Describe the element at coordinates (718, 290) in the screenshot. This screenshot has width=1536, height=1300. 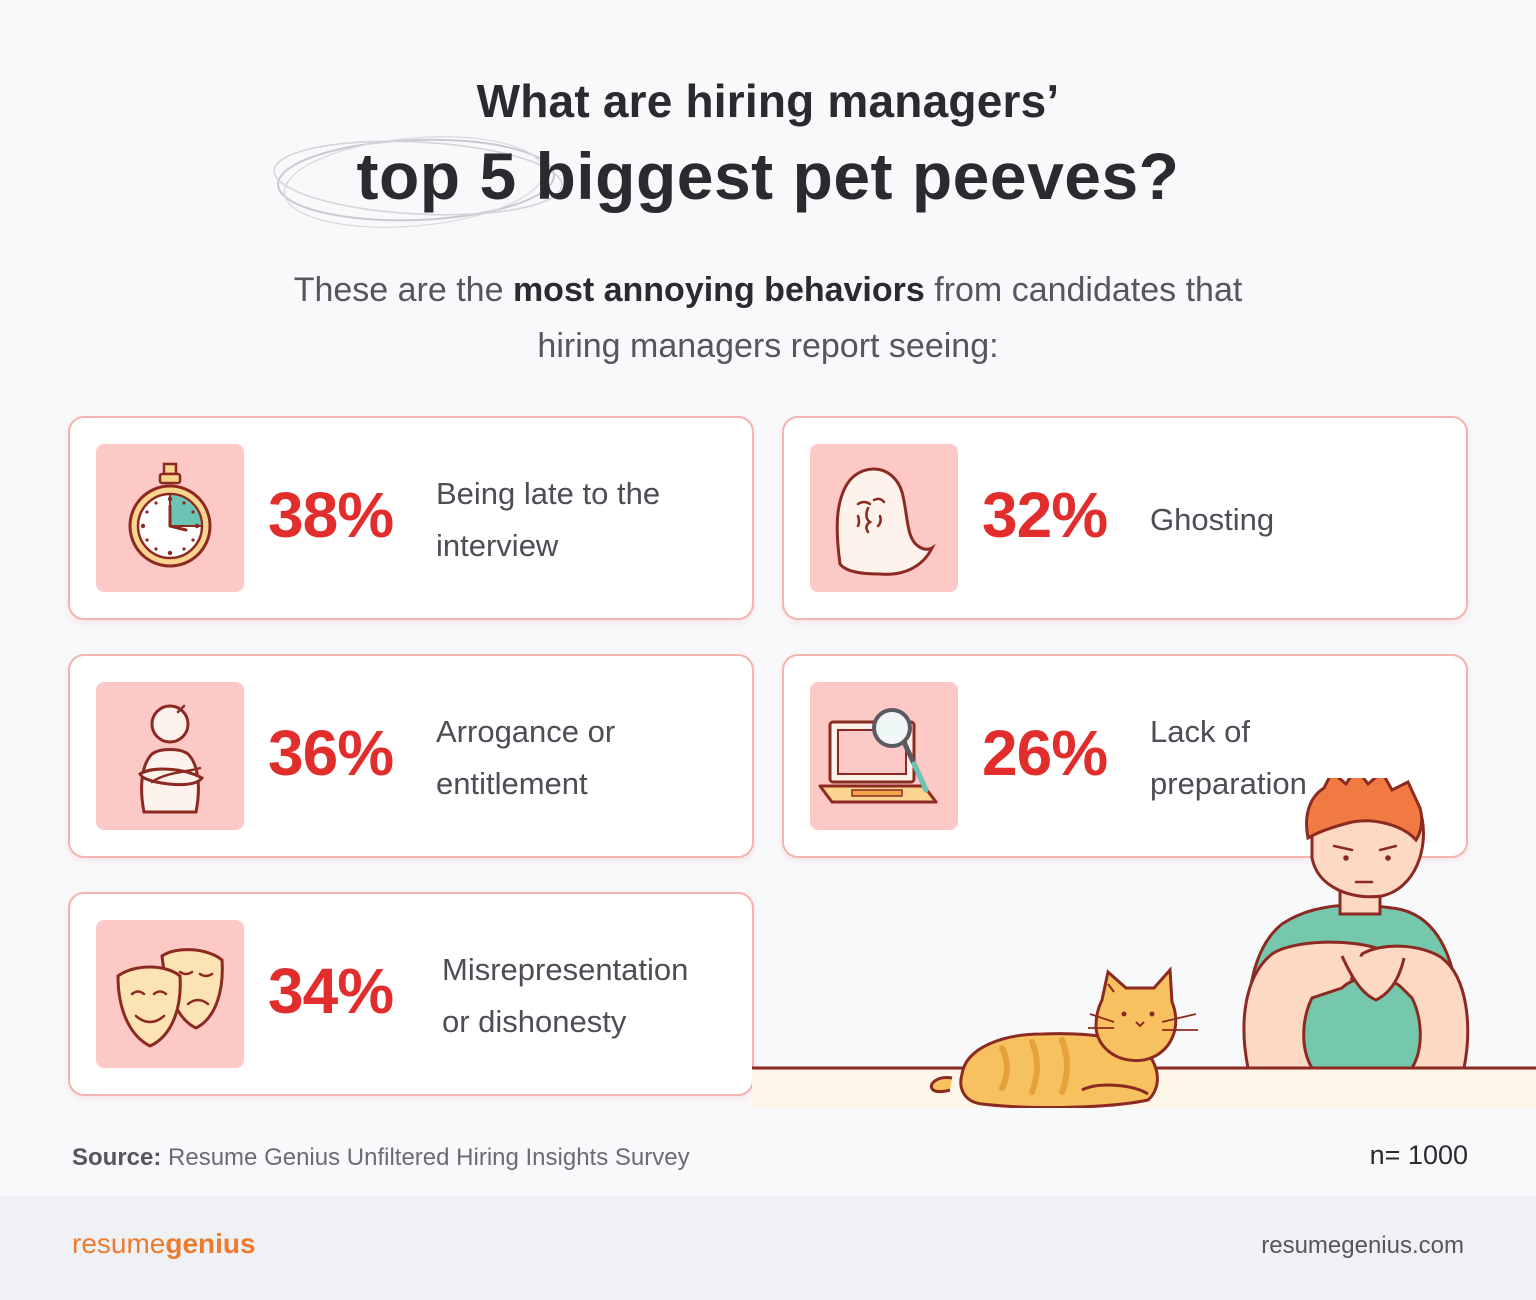
I see `subtitle-emphasis: most annoying behaviors` at that location.